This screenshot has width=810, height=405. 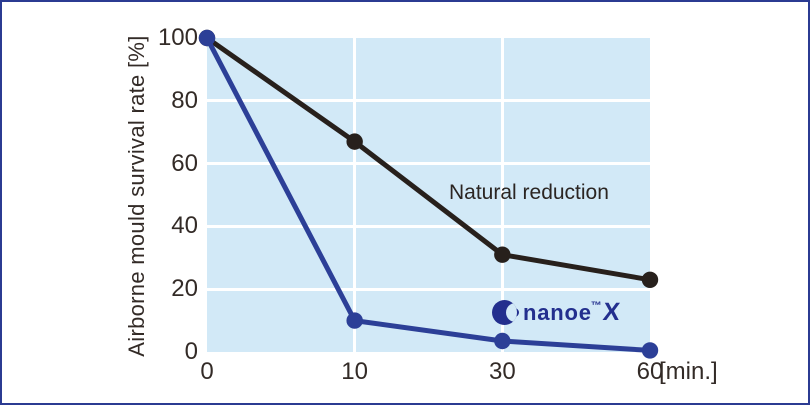 What do you see at coordinates (207, 371) in the screenshot?
I see `x-tick-label: 0` at bounding box center [207, 371].